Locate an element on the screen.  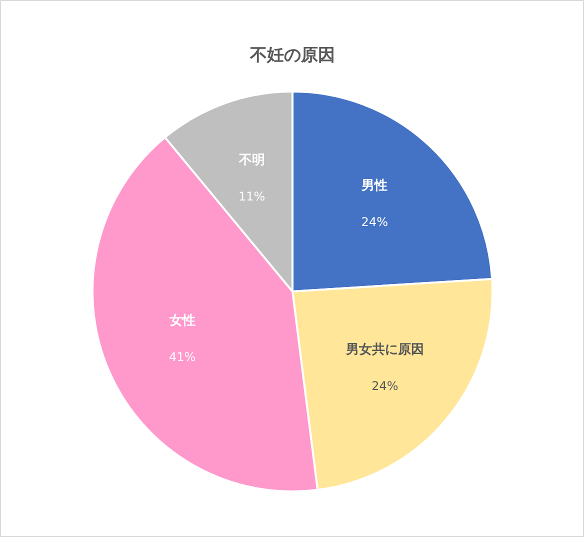
slice-label: 女性 is located at coordinates (182, 321).